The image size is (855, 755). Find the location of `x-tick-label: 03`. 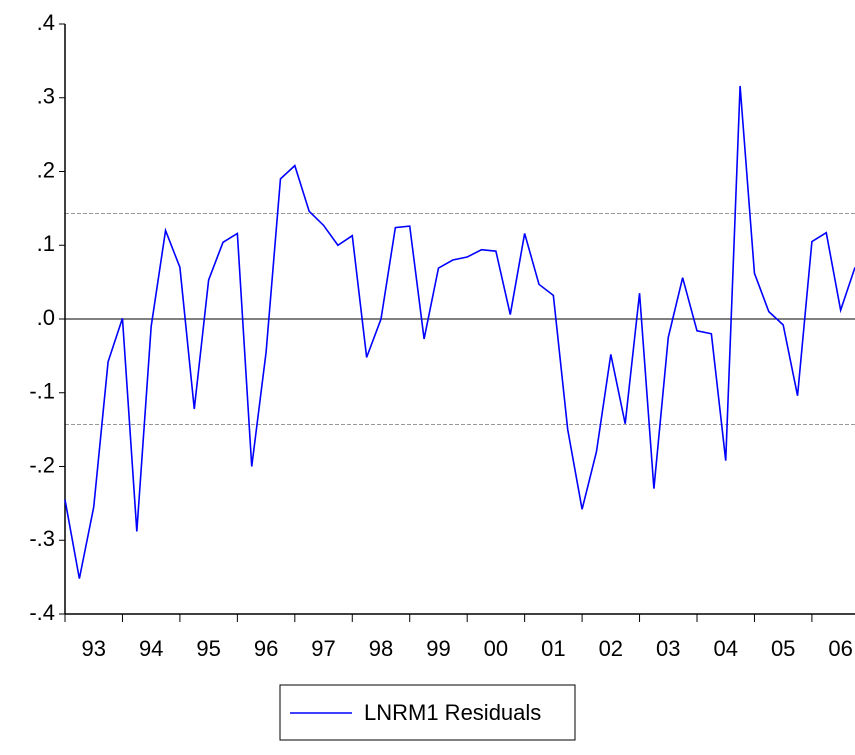

x-tick-label: 03 is located at coordinates (668, 648).